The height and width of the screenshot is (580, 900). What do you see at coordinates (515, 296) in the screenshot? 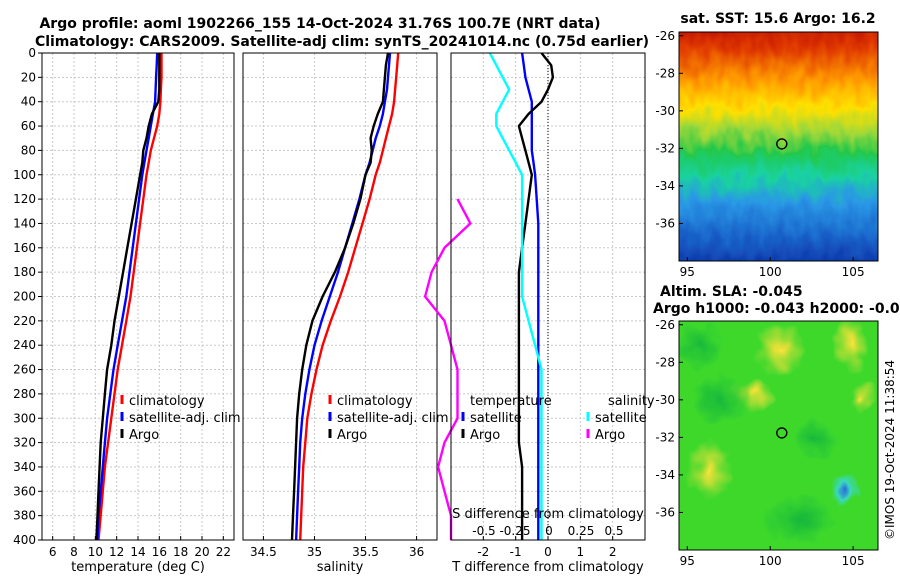
I see `series-line-satellite-s-` at bounding box center [515, 296].